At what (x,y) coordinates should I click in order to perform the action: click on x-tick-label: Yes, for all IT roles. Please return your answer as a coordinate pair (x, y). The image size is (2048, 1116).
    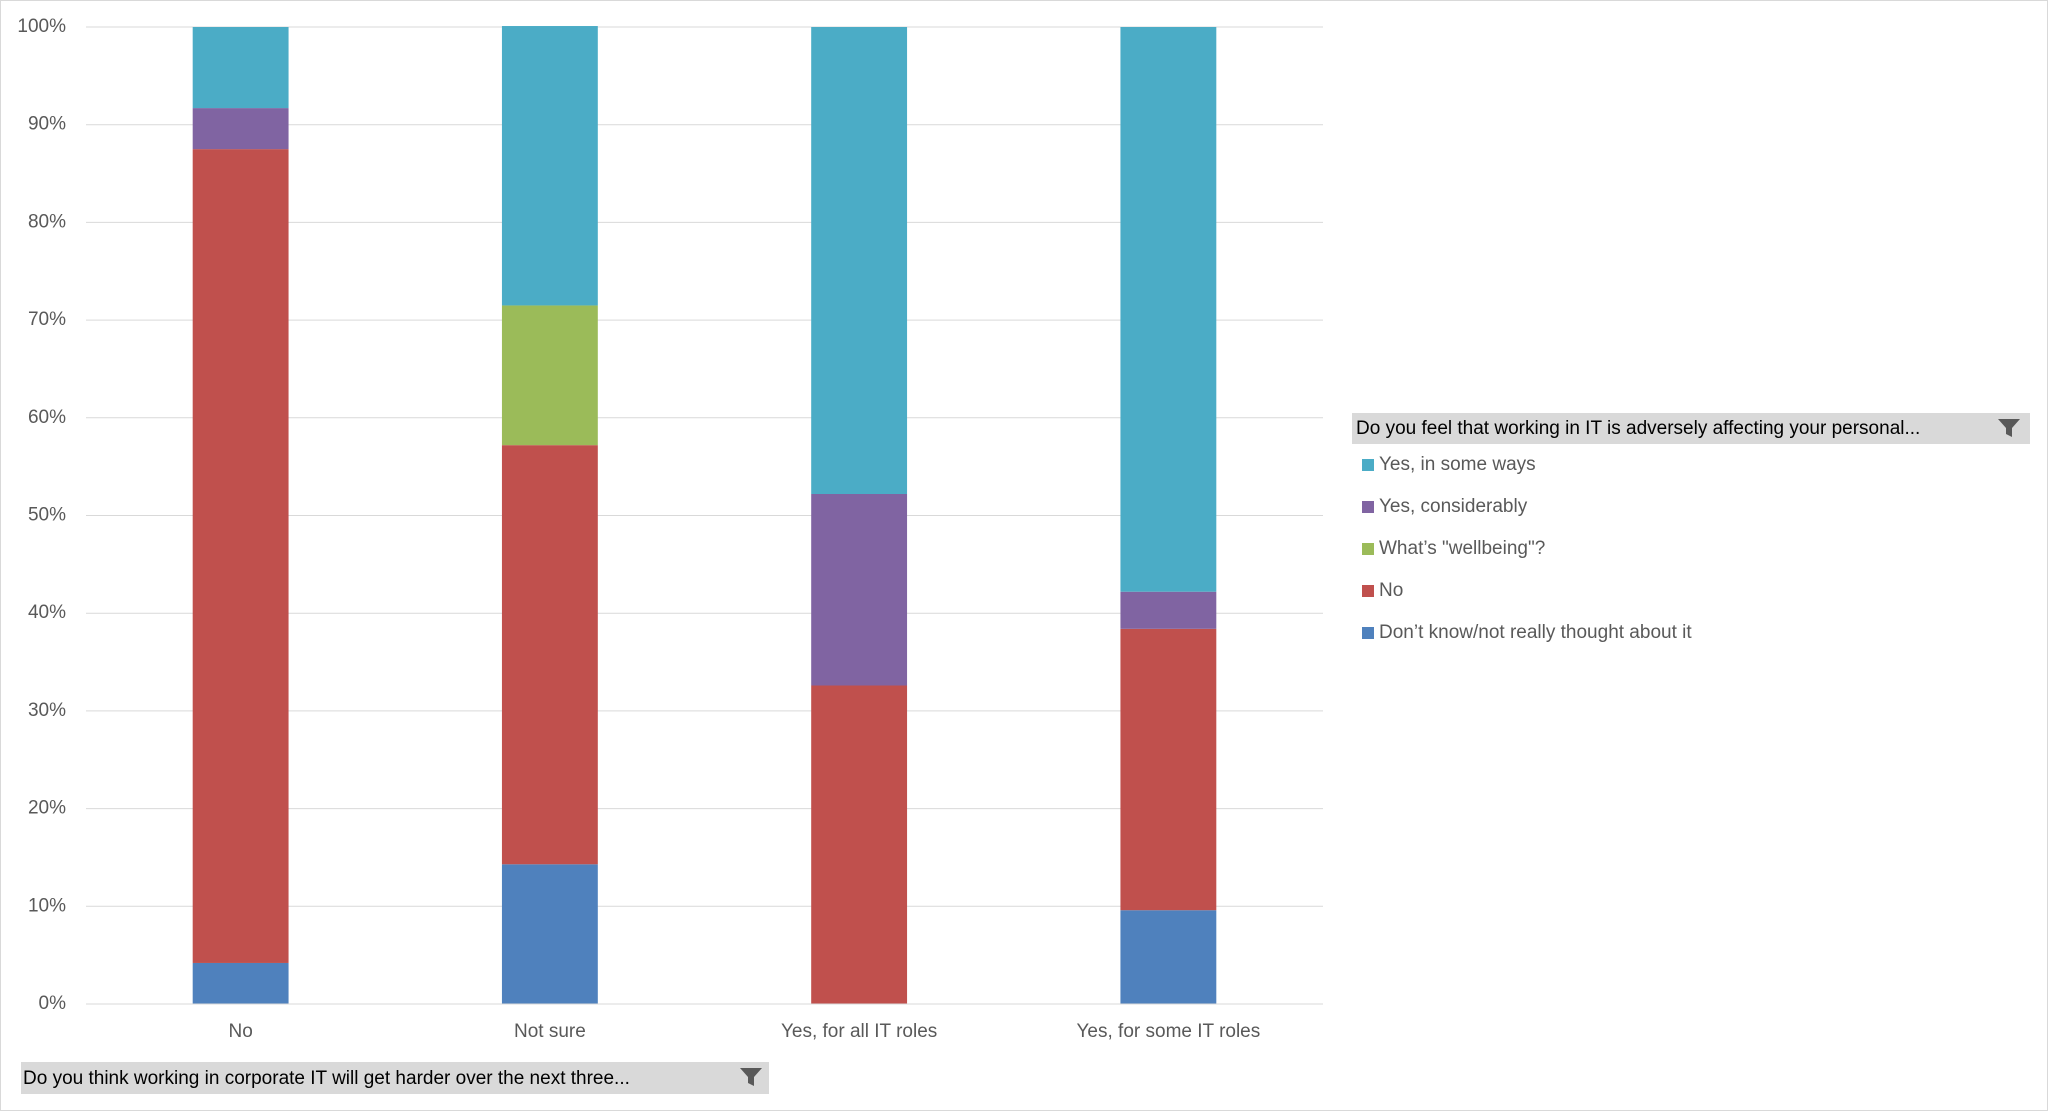
    Looking at the image, I should click on (859, 1031).